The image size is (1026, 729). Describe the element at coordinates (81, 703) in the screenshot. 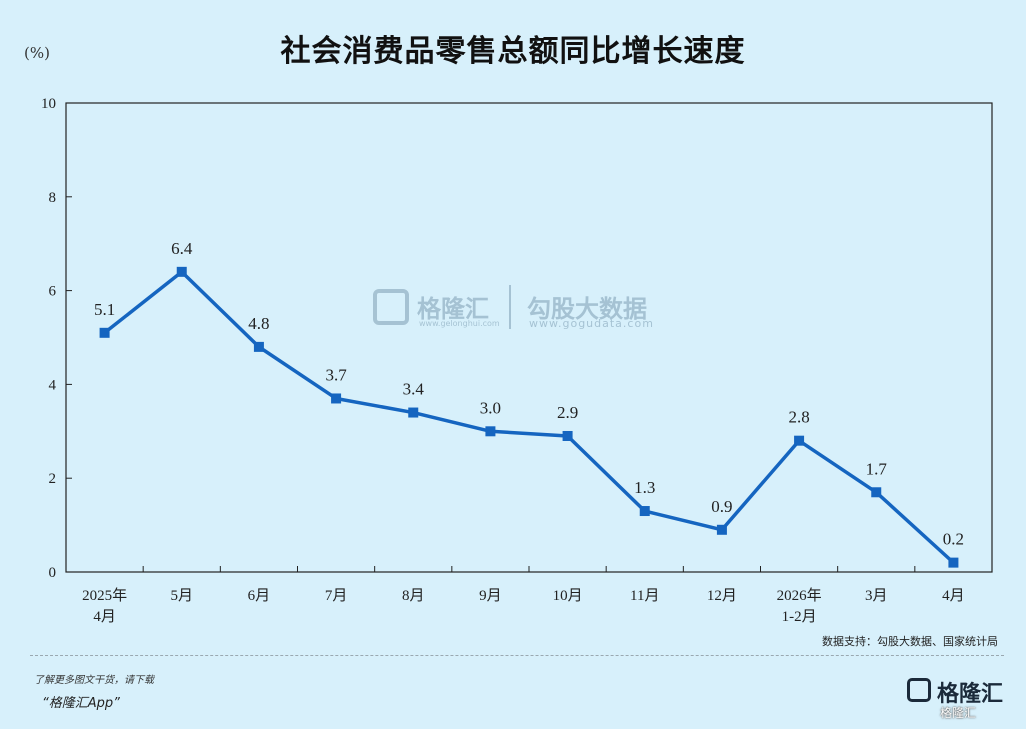

I see `app-name: “格隆汇App”` at that location.